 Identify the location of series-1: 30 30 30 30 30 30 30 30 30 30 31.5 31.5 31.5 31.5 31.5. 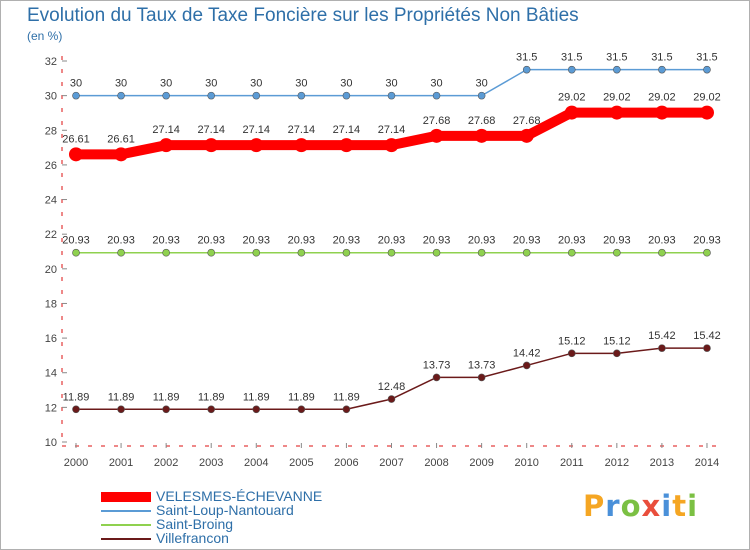
(394, 76).